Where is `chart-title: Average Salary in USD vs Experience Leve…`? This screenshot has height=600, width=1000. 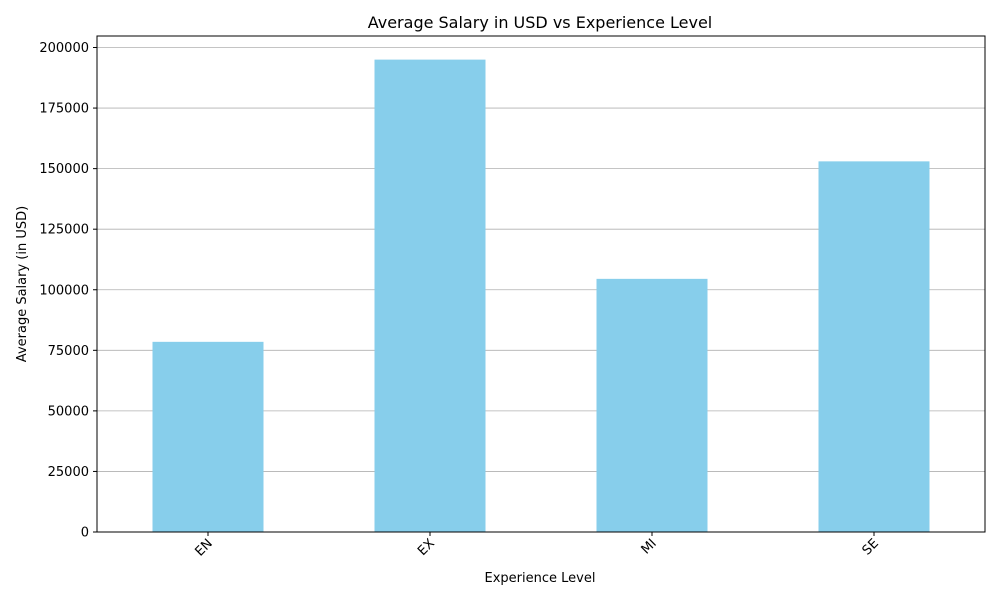
chart-title: Average Salary in USD vs Experience Leve… is located at coordinates (540, 22).